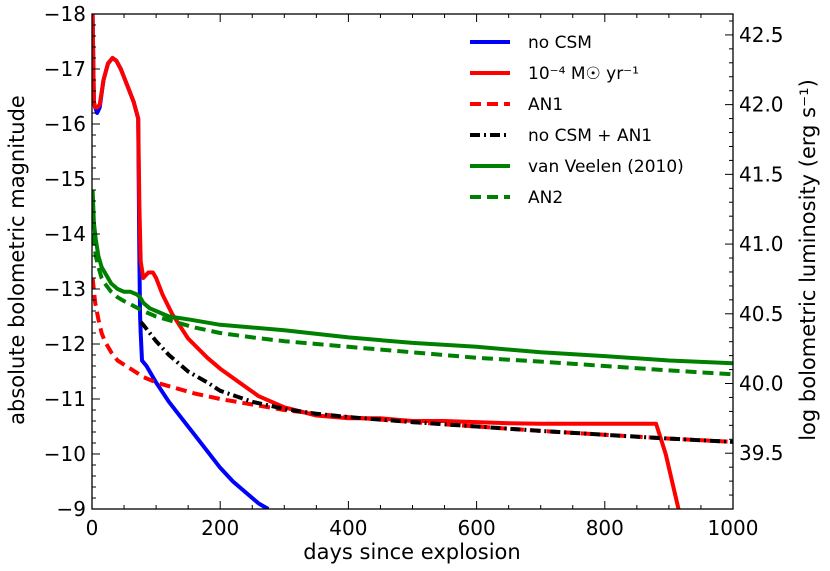  I want to click on x-tick-label: 200, so click(220, 528).